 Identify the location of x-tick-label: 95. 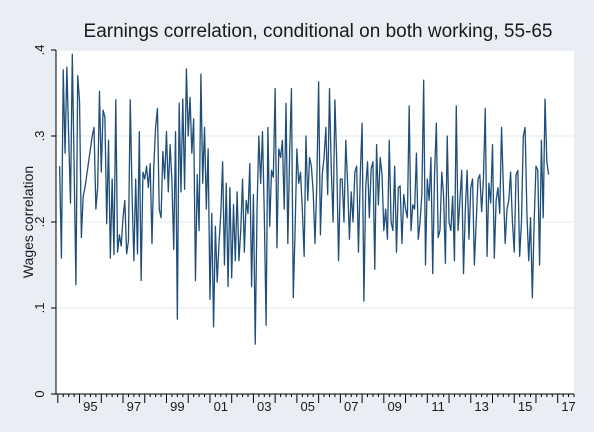
(90, 406).